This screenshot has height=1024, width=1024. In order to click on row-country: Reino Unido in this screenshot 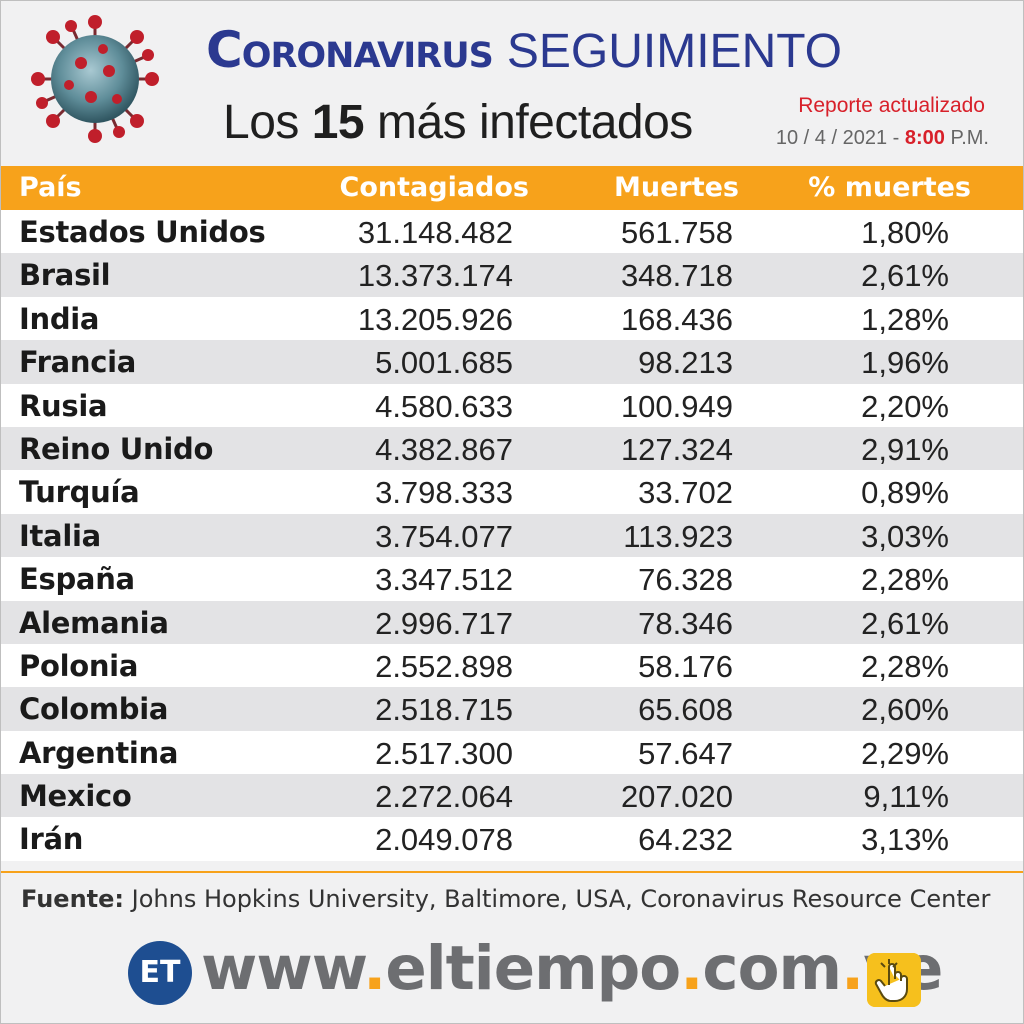, I will do `click(116, 448)`.